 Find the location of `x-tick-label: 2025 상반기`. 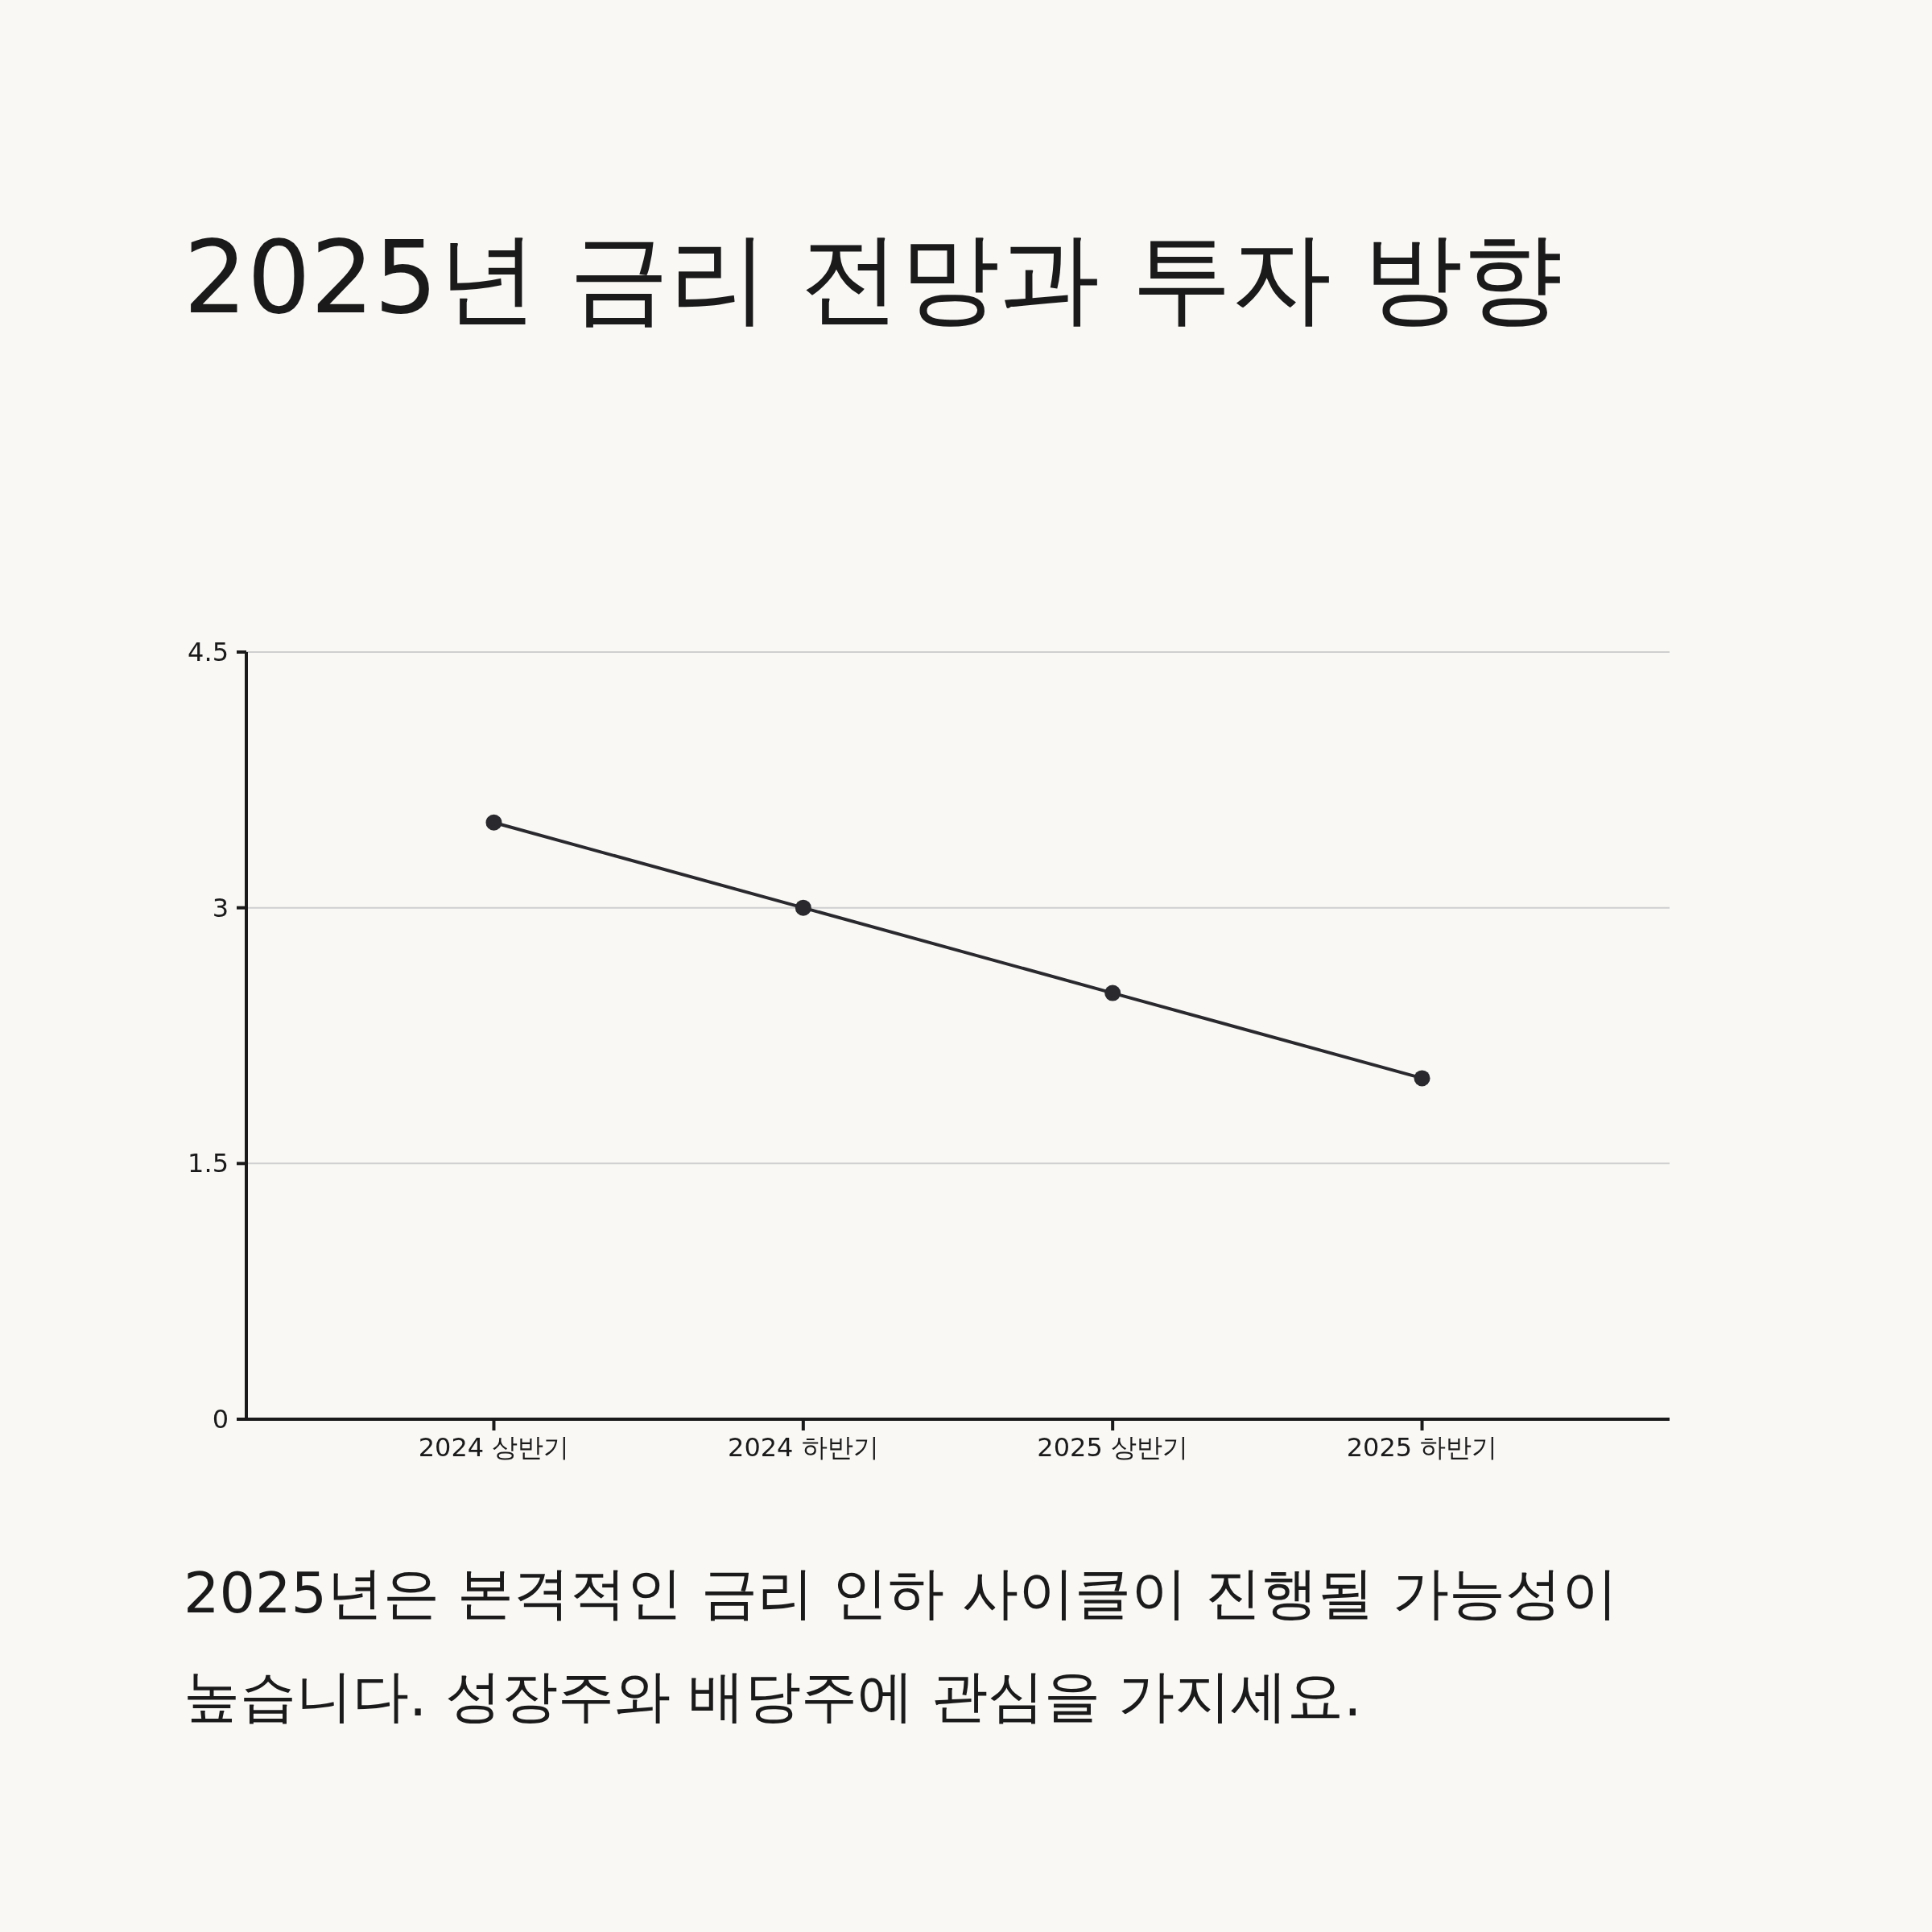

x-tick-label: 2025 상반기 is located at coordinates (1112, 1447).